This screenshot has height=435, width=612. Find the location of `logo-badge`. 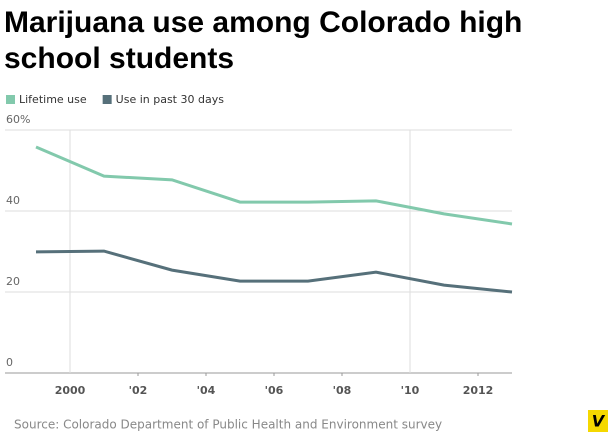

logo-badge is located at coordinates (598, 421).